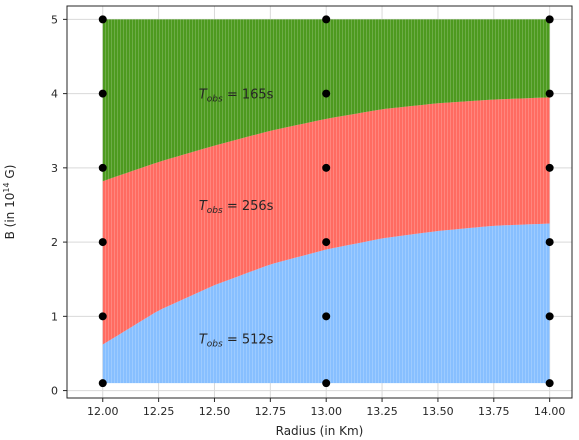  What do you see at coordinates (236, 96) in the screenshot?
I see `region-annotation: Tobs = 165s` at bounding box center [236, 96].